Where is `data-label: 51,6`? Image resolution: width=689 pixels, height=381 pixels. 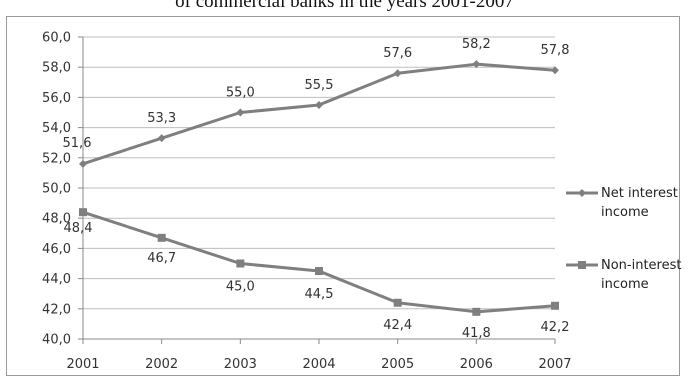 data-label: 51,6 is located at coordinates (77, 143).